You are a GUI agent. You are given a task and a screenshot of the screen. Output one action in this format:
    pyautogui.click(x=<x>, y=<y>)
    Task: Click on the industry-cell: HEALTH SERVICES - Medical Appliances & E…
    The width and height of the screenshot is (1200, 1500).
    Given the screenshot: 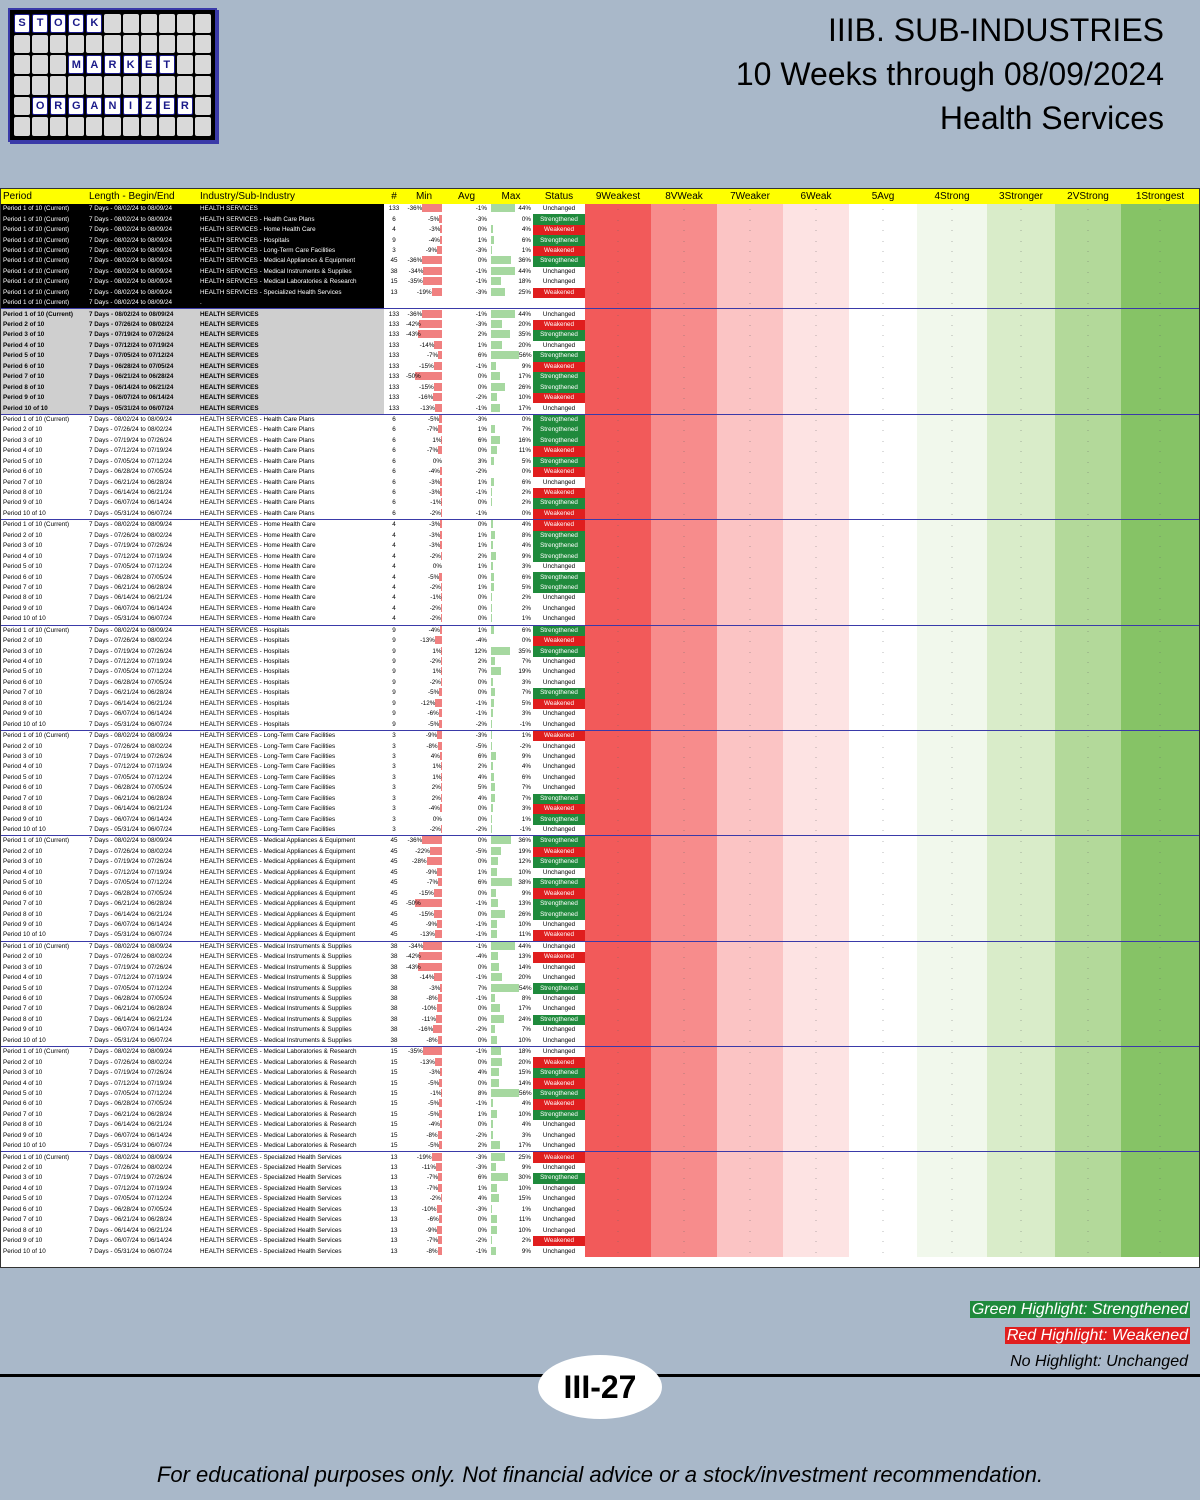 What is the action you would take?
    pyautogui.click(x=278, y=904)
    